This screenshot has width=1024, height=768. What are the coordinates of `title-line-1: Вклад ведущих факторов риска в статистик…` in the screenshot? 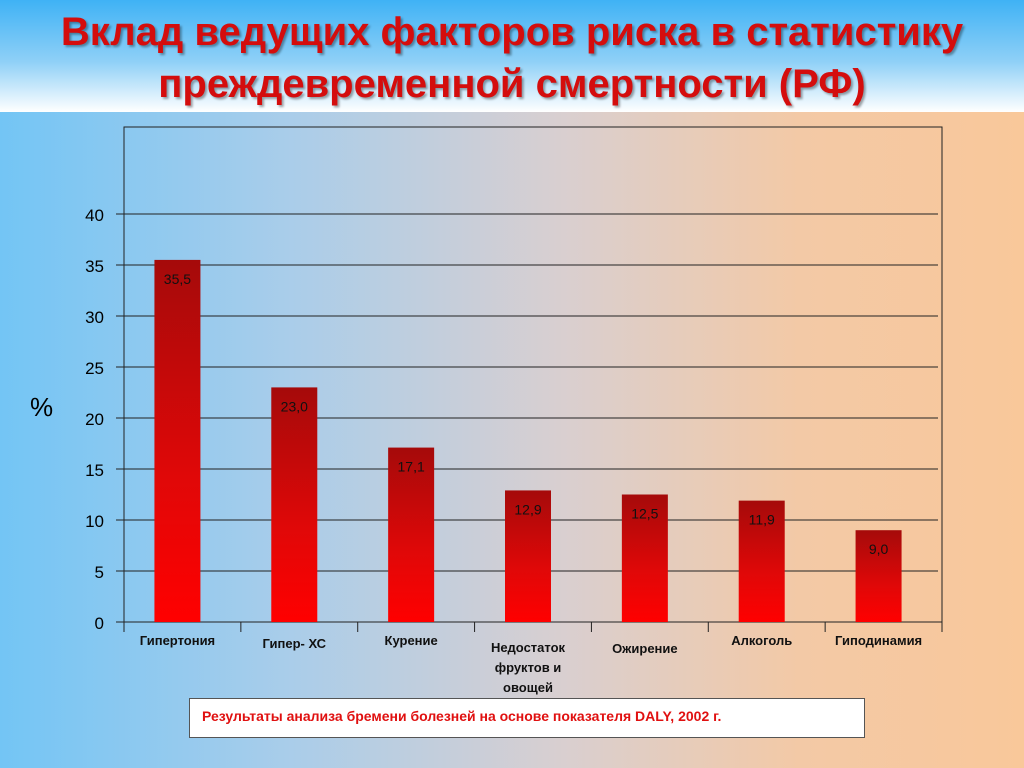 It's located at (512, 32).